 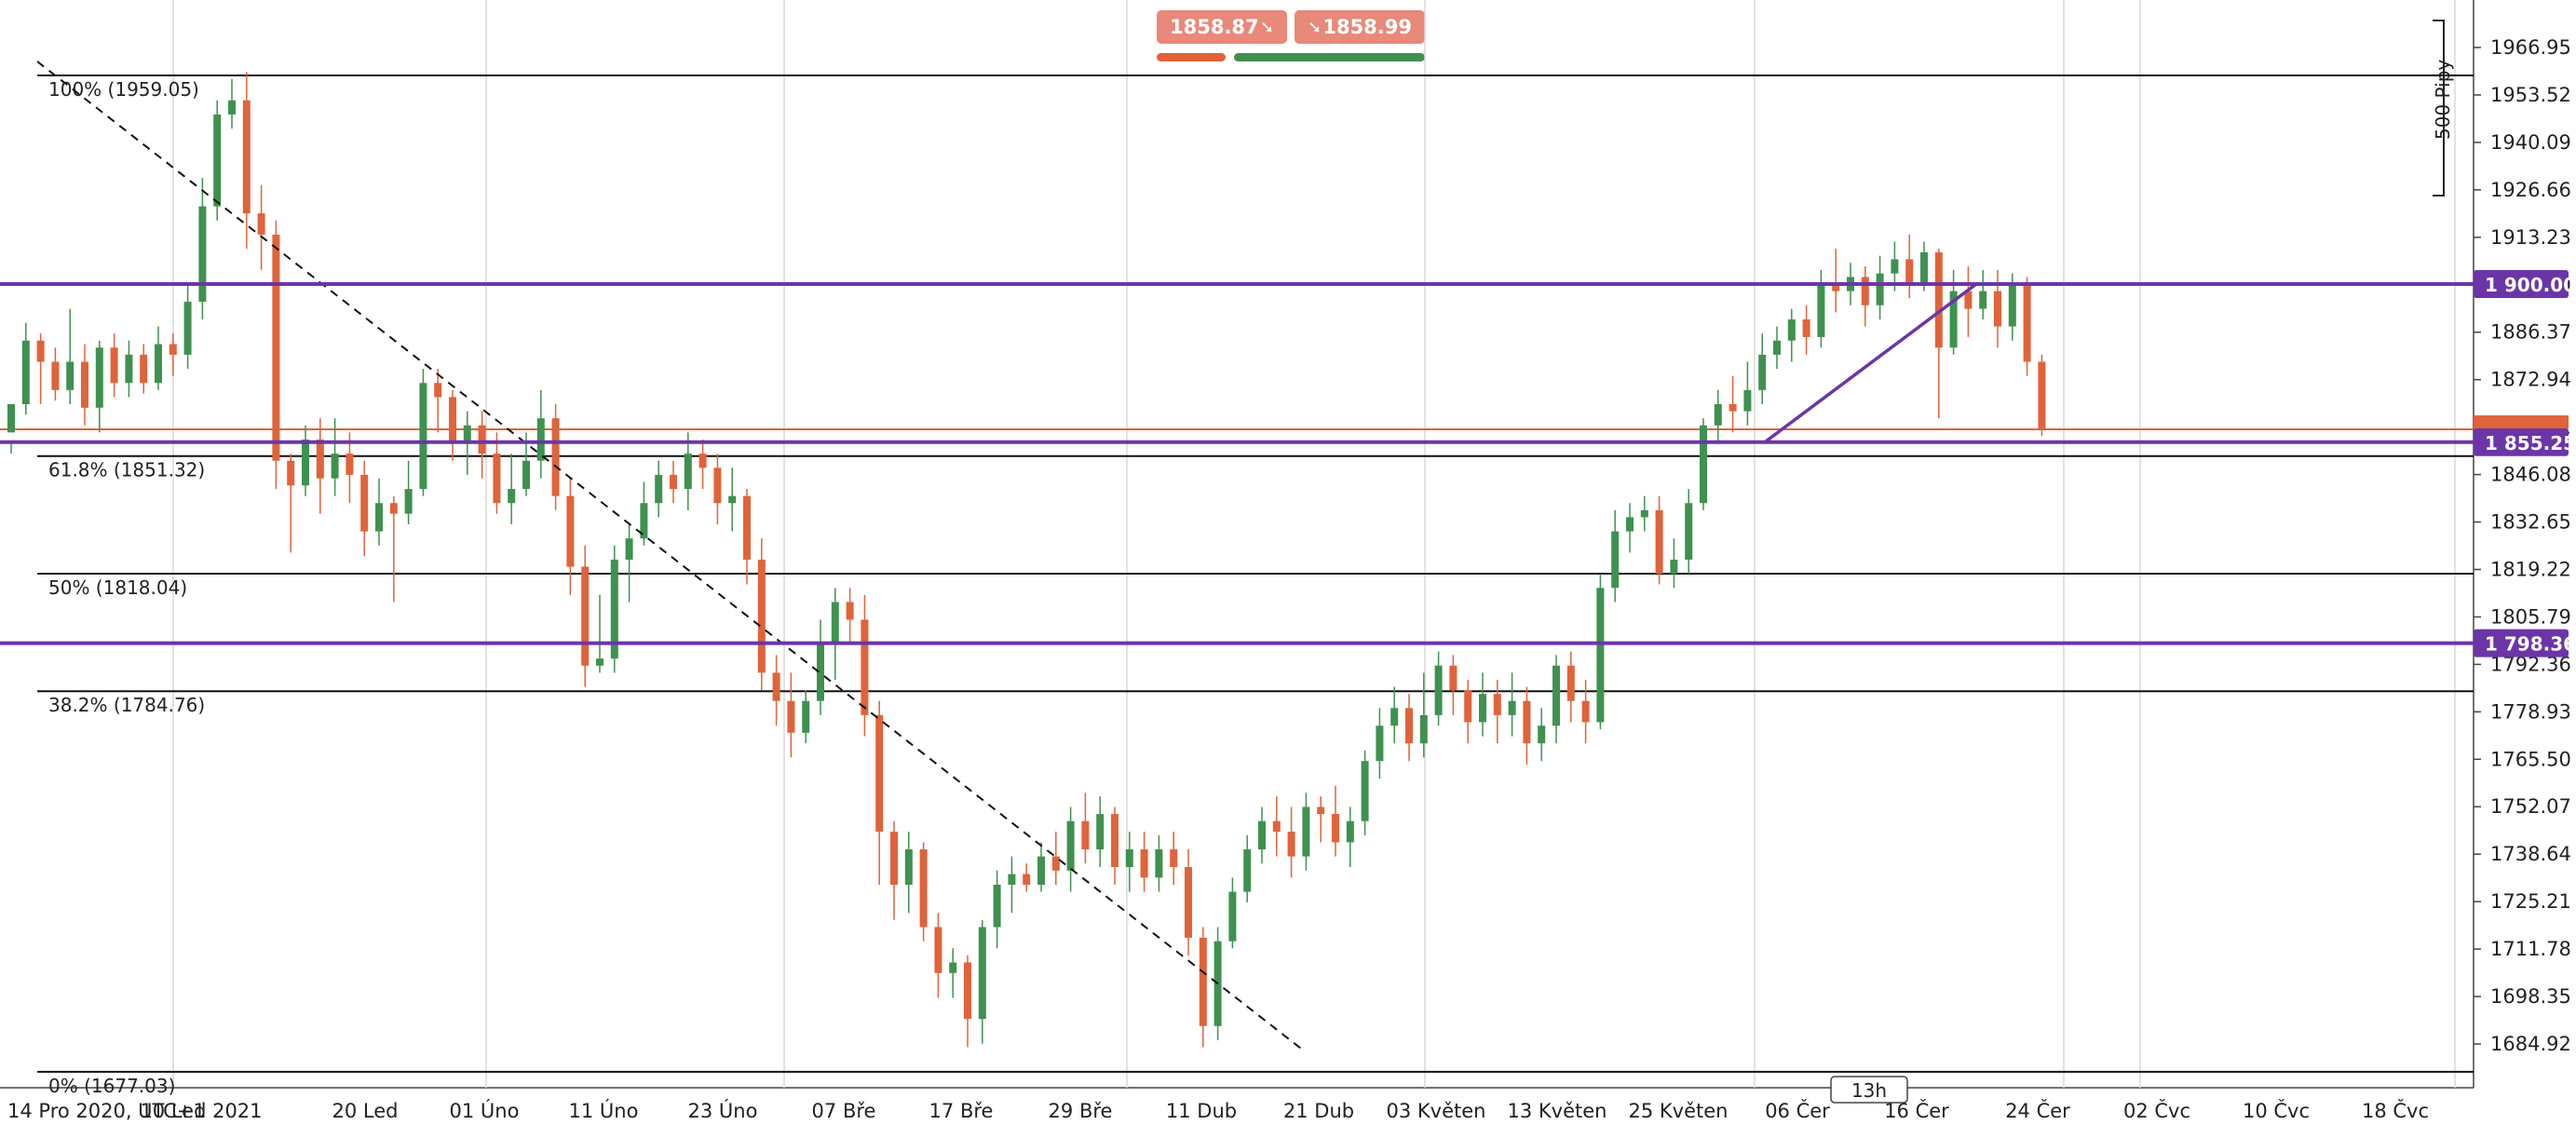 I want to click on x-tick-label: 02 Čvc, so click(x=2156, y=1110).